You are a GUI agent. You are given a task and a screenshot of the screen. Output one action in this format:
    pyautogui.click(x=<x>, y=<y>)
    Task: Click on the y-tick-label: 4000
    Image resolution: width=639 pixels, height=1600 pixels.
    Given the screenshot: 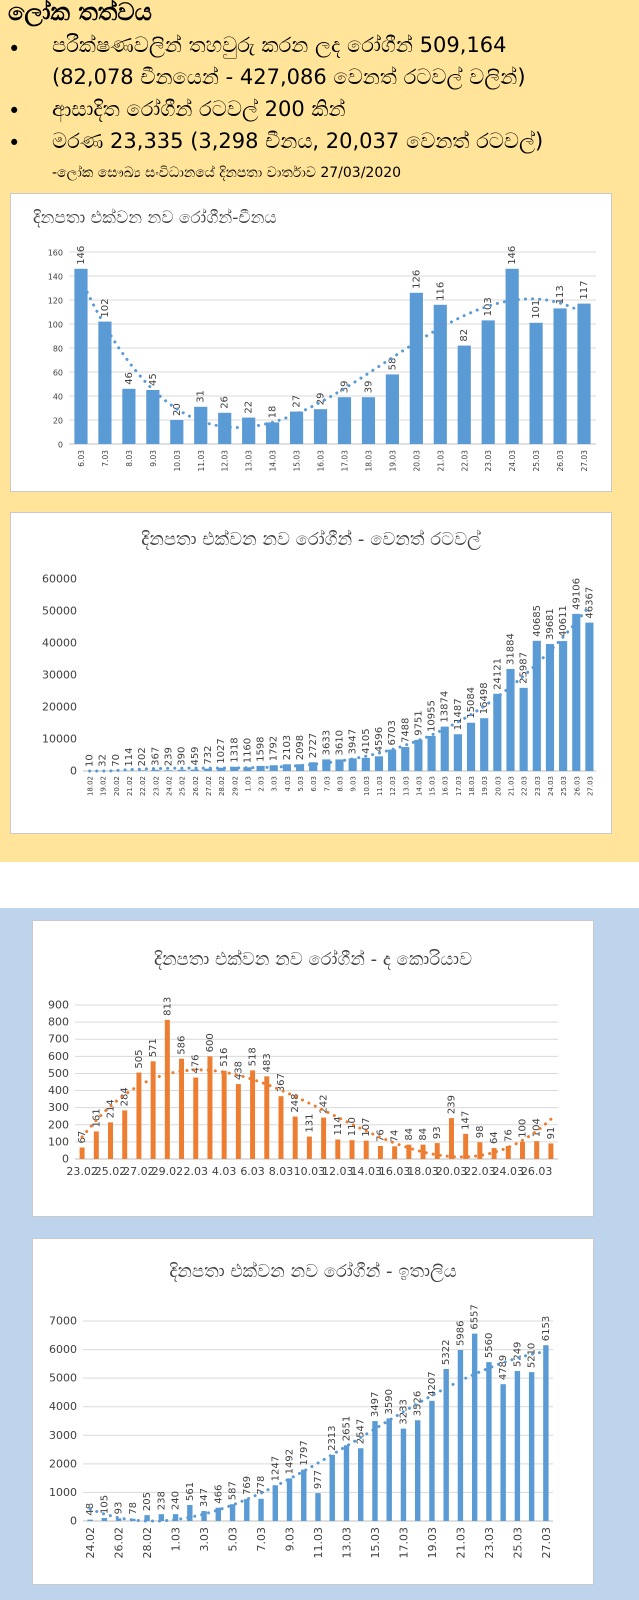 What is the action you would take?
    pyautogui.click(x=63, y=1406)
    